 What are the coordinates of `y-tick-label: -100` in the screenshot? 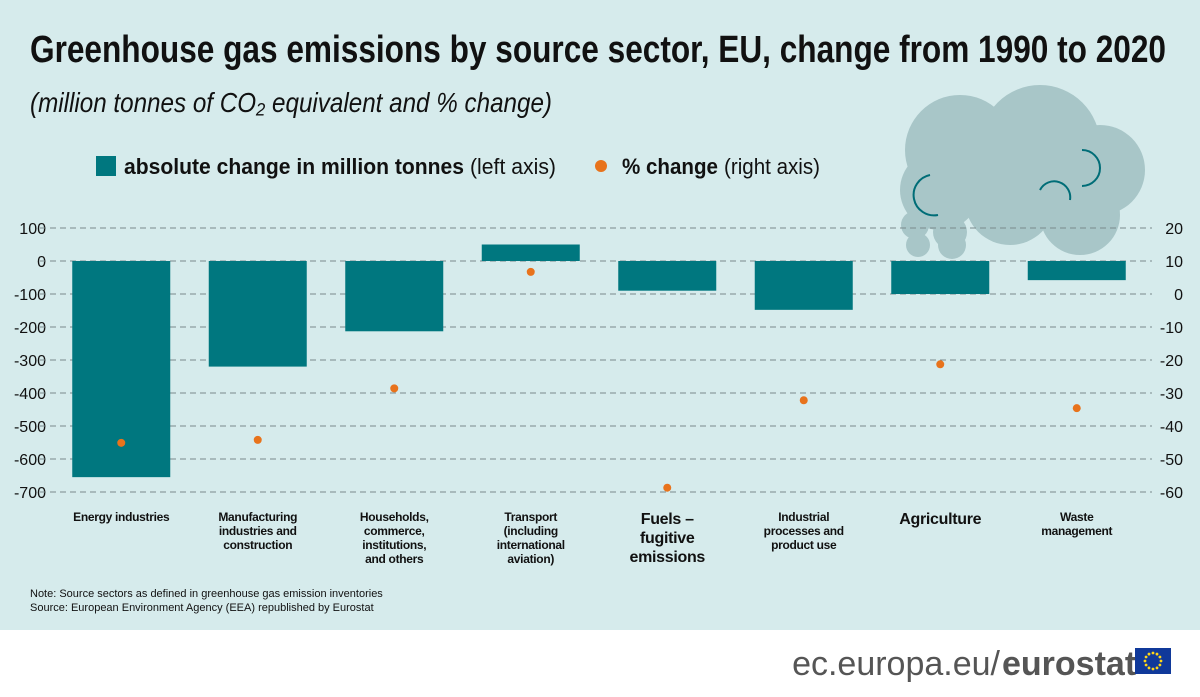 It's located at (30, 295).